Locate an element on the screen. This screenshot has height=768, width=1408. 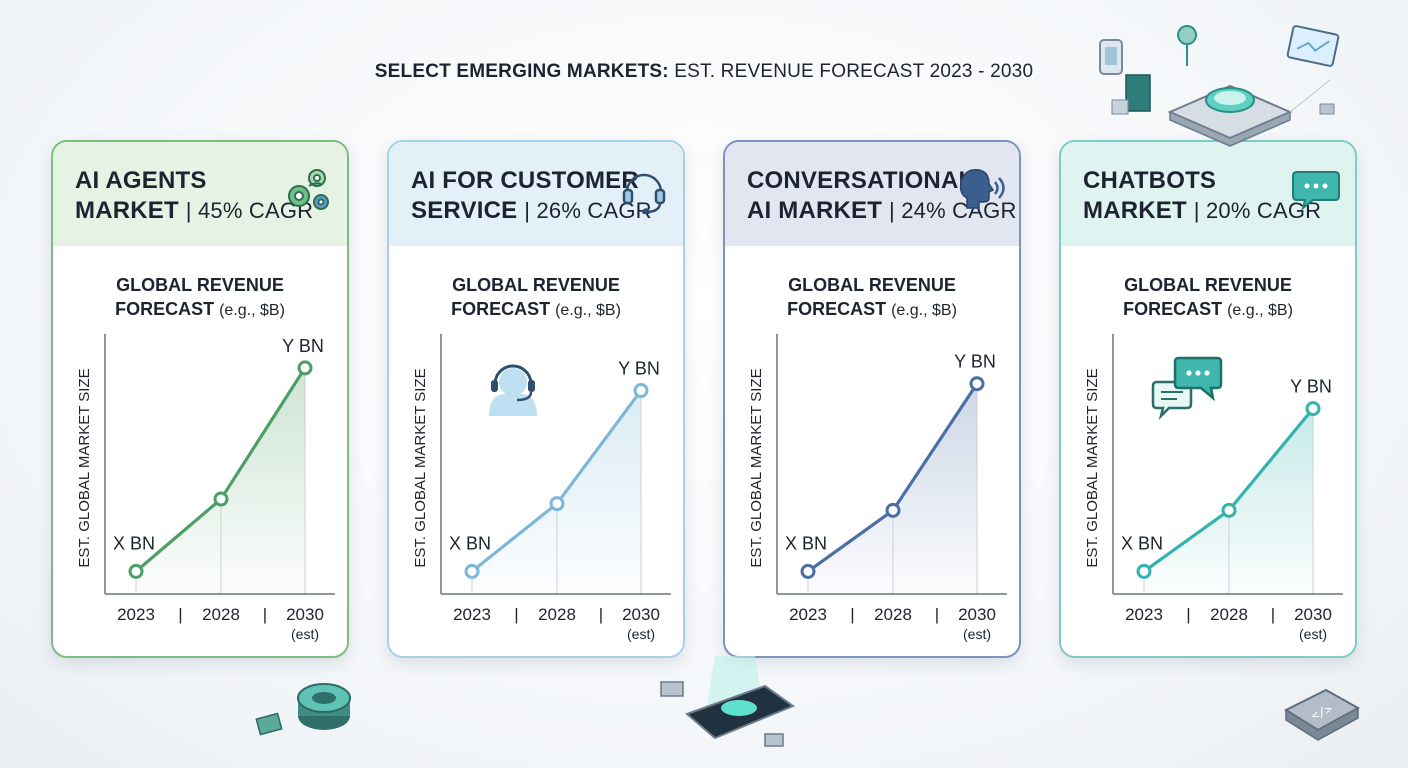
card-title-line1: CHATBOTS is located at coordinates (1150, 180).